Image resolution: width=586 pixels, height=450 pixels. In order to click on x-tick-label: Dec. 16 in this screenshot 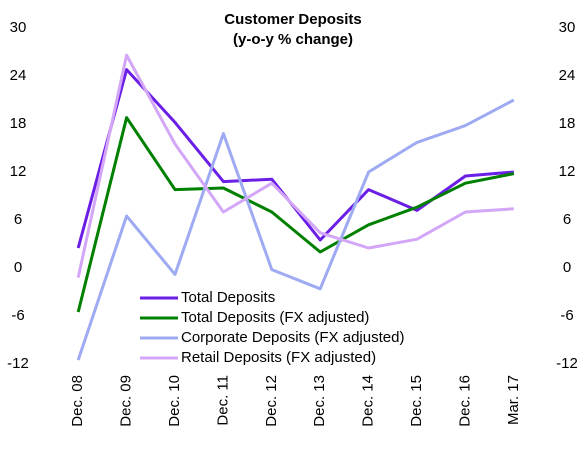, I will do `click(464, 401)`.